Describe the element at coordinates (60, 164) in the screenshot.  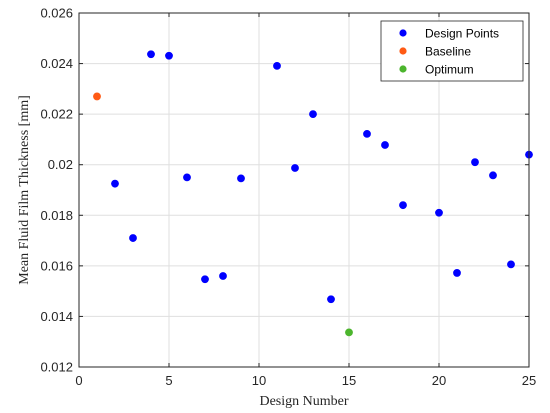
I see `y-tick-label: 0.02` at that location.